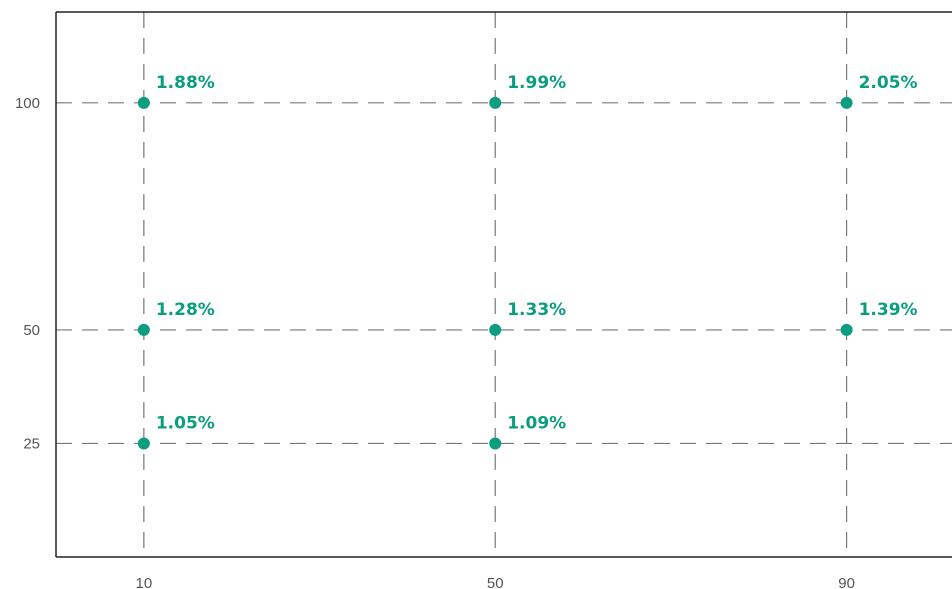 The image size is (952, 589). What do you see at coordinates (888, 83) in the screenshot?
I see `data-label: 2.05%` at bounding box center [888, 83].